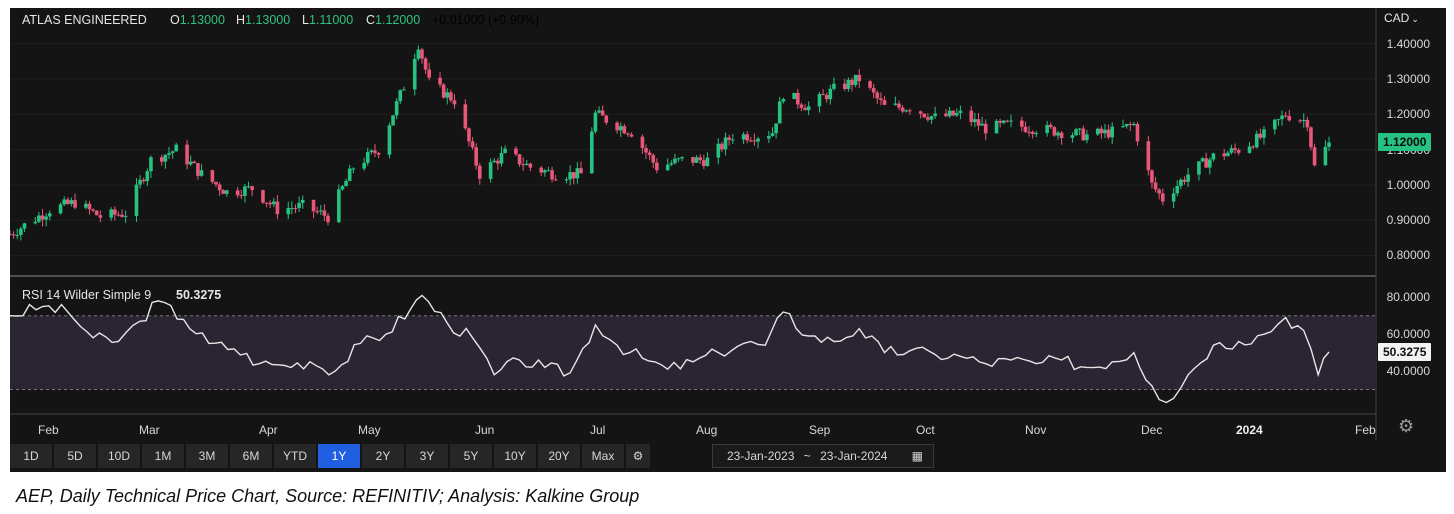 The height and width of the screenshot is (514, 1454). What do you see at coordinates (1408, 43) in the screenshot?
I see `price-tick-label: 1.40000` at bounding box center [1408, 43].